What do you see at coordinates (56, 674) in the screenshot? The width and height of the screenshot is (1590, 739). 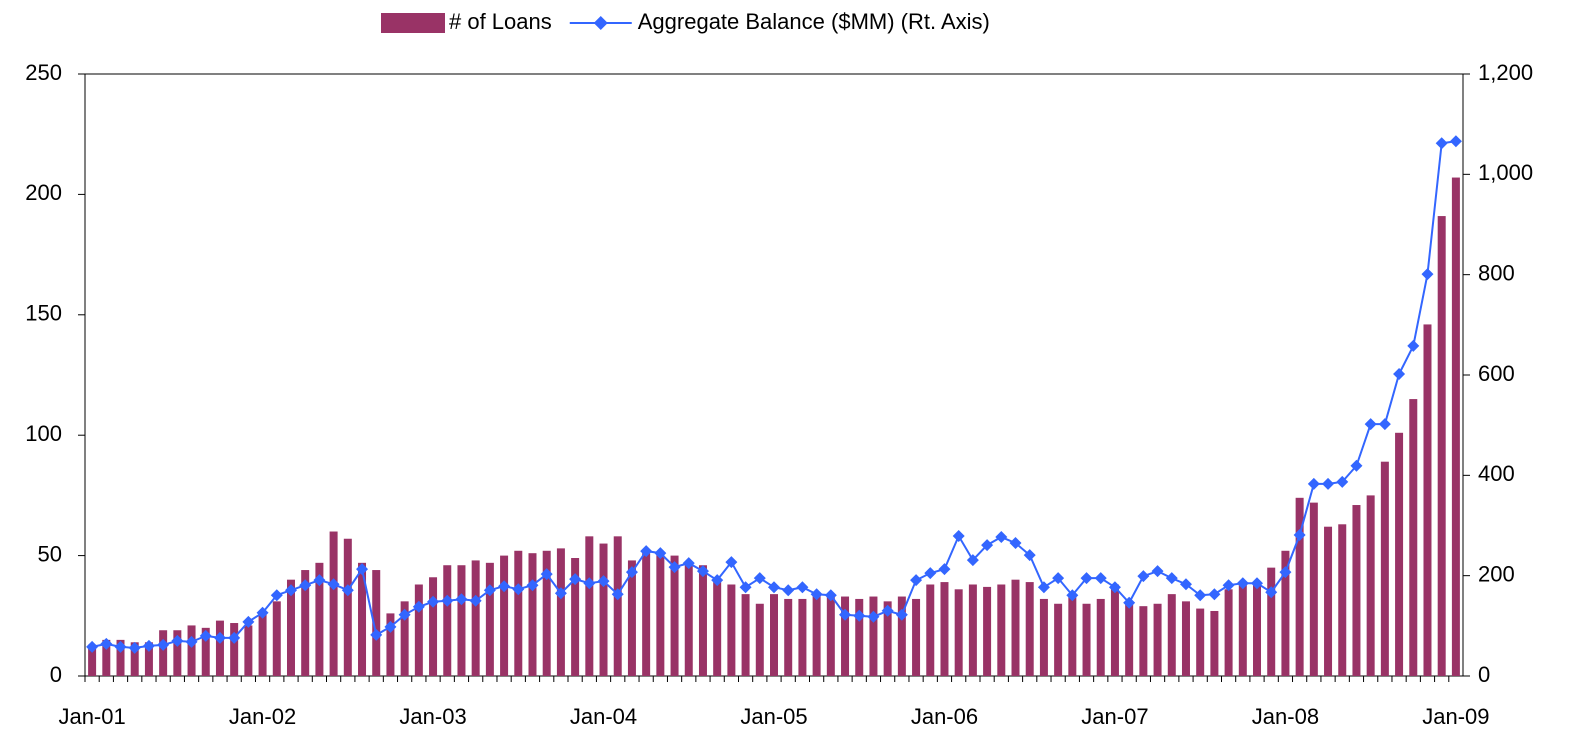 I see `y-tick-label: 0` at bounding box center [56, 674].